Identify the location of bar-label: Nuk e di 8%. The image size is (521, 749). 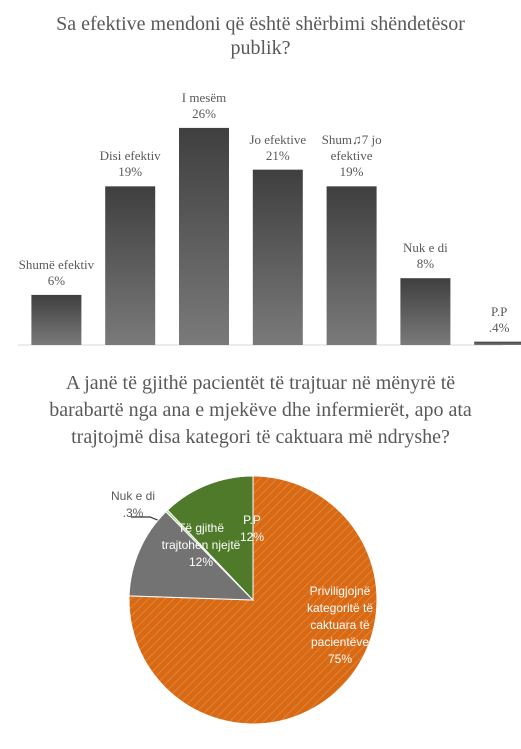
(425, 256).